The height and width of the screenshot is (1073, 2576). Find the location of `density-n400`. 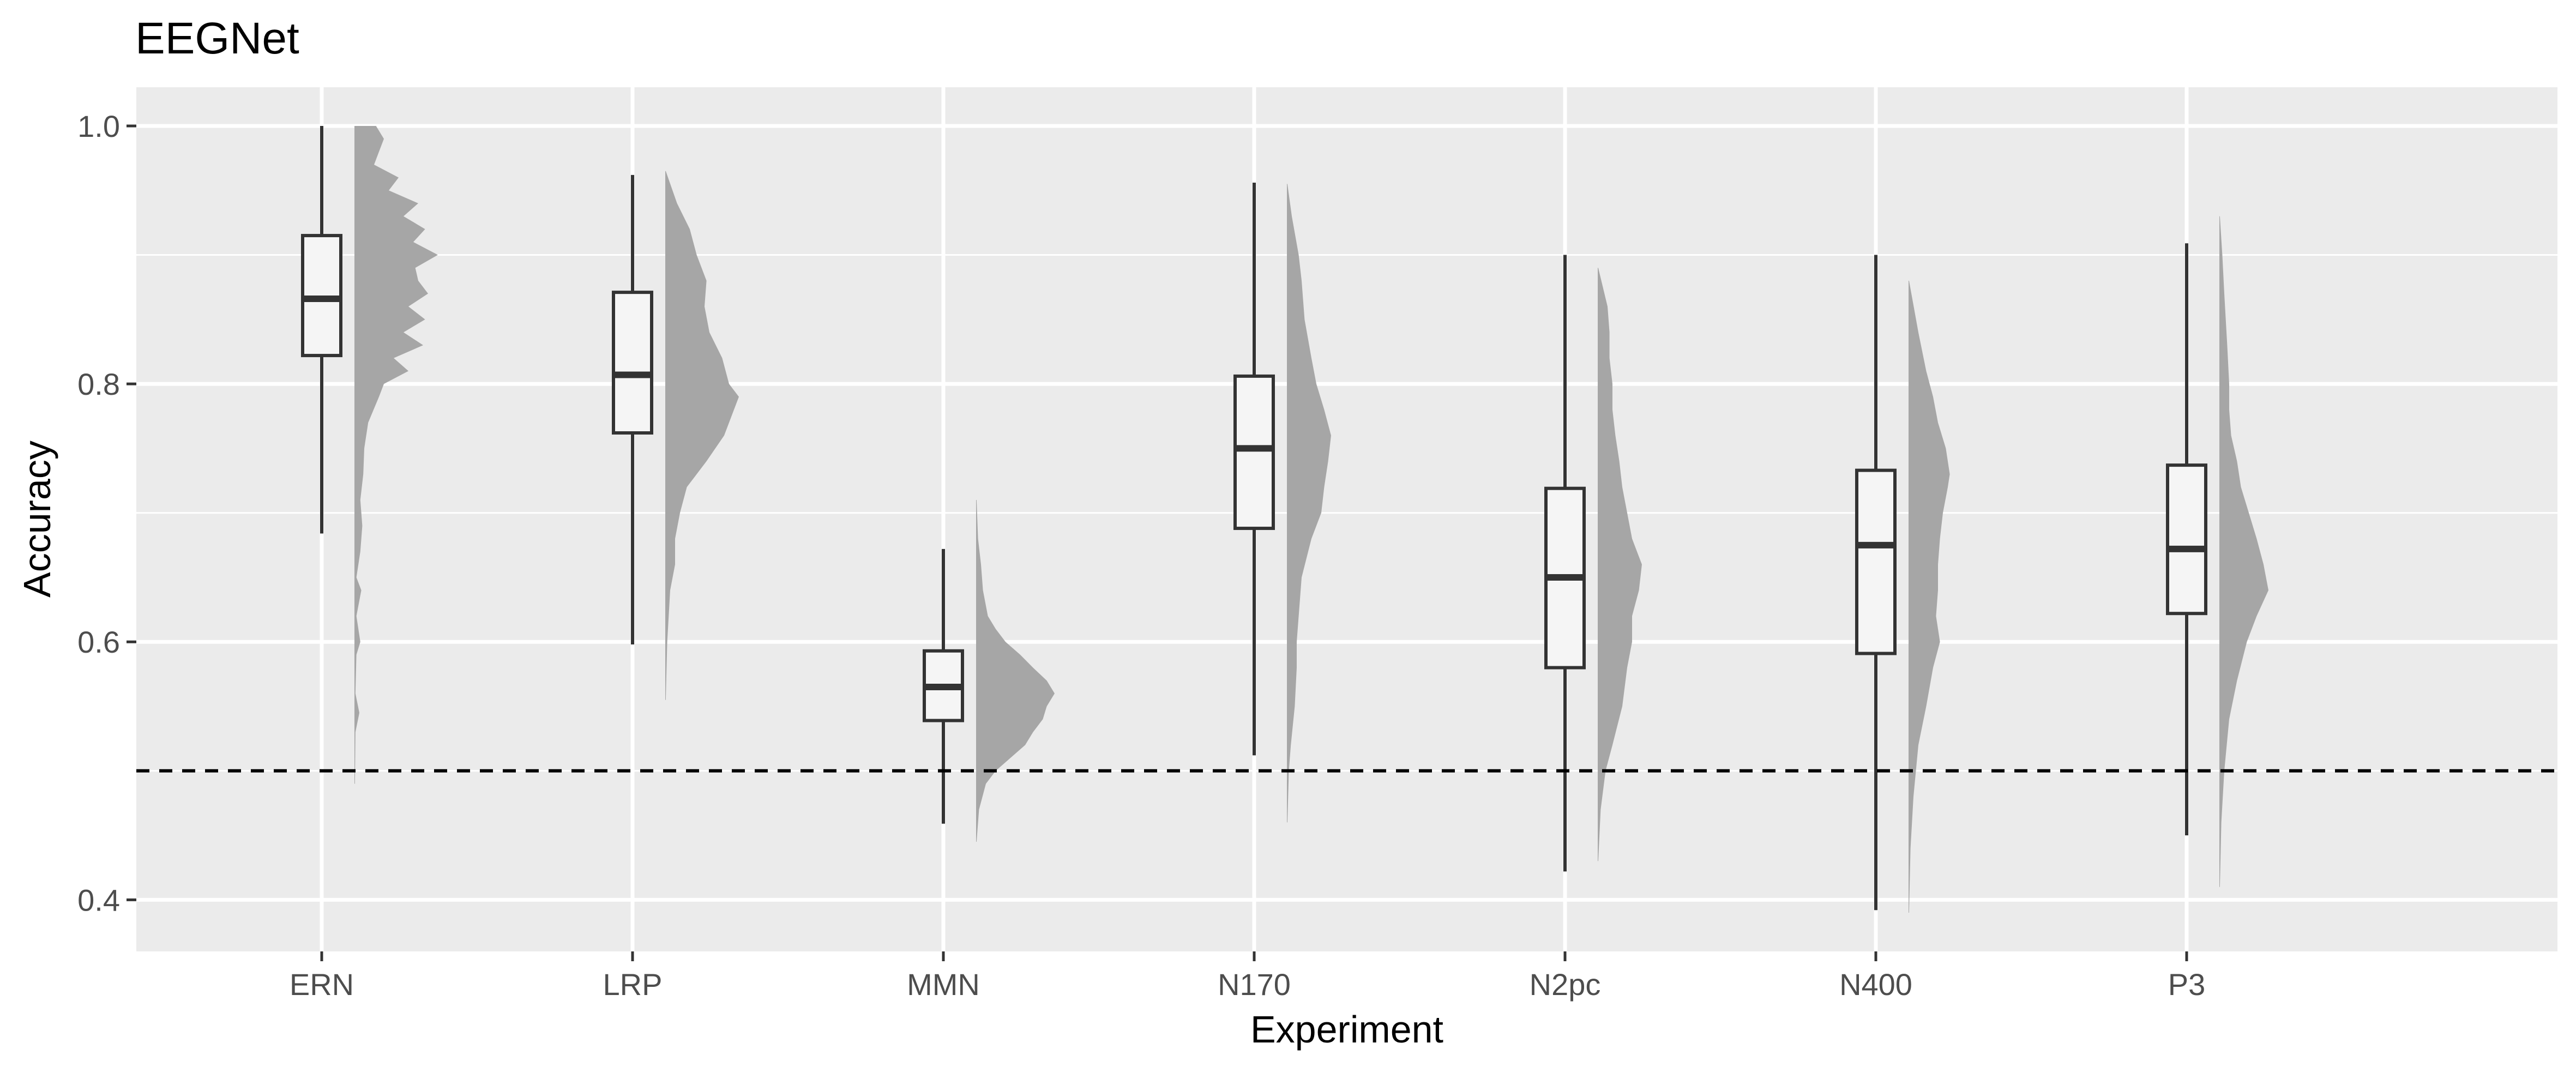

density-n400 is located at coordinates (1929, 596).